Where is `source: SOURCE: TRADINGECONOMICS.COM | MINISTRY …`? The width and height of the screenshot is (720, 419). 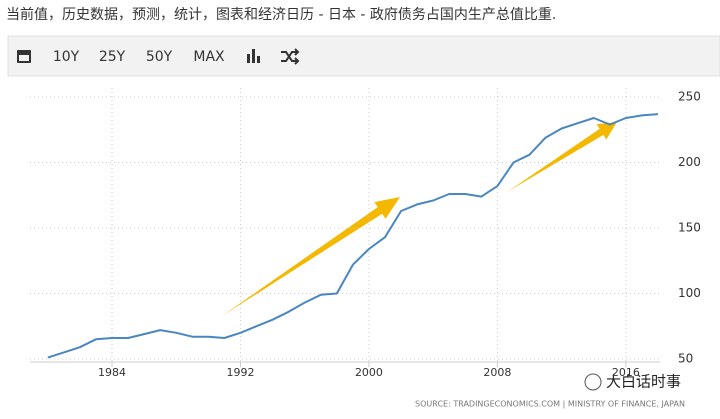
source: SOURCE: TRADINGECONOMICS.COM | MINISTRY … is located at coordinates (550, 404).